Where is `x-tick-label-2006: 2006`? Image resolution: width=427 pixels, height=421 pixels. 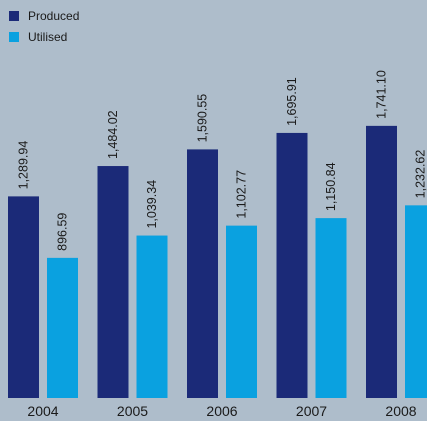
x-tick-label-2006: 2006 is located at coordinates (221, 411).